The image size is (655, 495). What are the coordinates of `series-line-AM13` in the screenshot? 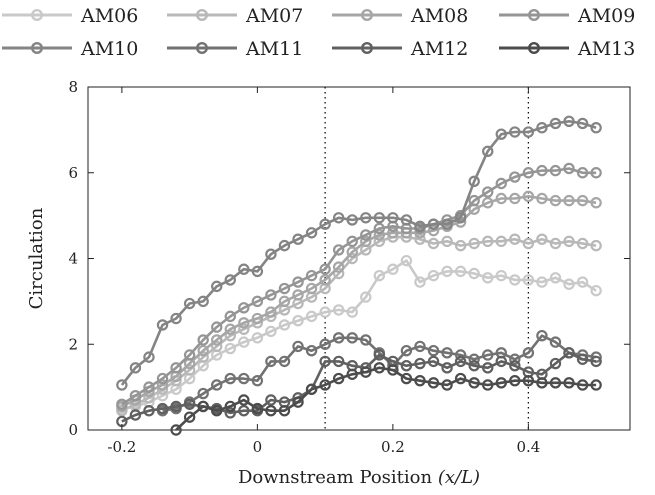 It's located at (386, 398).